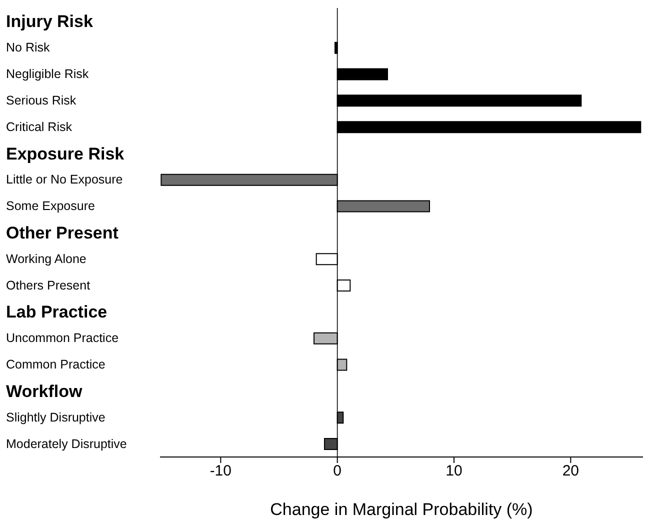  I want to click on x-axis-title: Change in Marginal Probability (%), so click(401, 509).